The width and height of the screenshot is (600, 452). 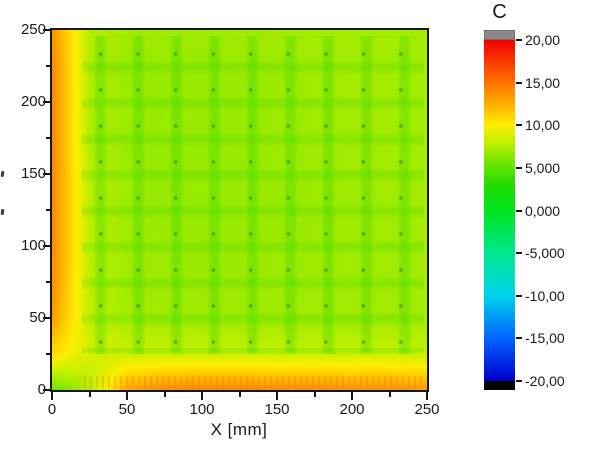 What do you see at coordinates (2, 212) in the screenshot?
I see `y-axis-label-clipped-mark` at bounding box center [2, 212].